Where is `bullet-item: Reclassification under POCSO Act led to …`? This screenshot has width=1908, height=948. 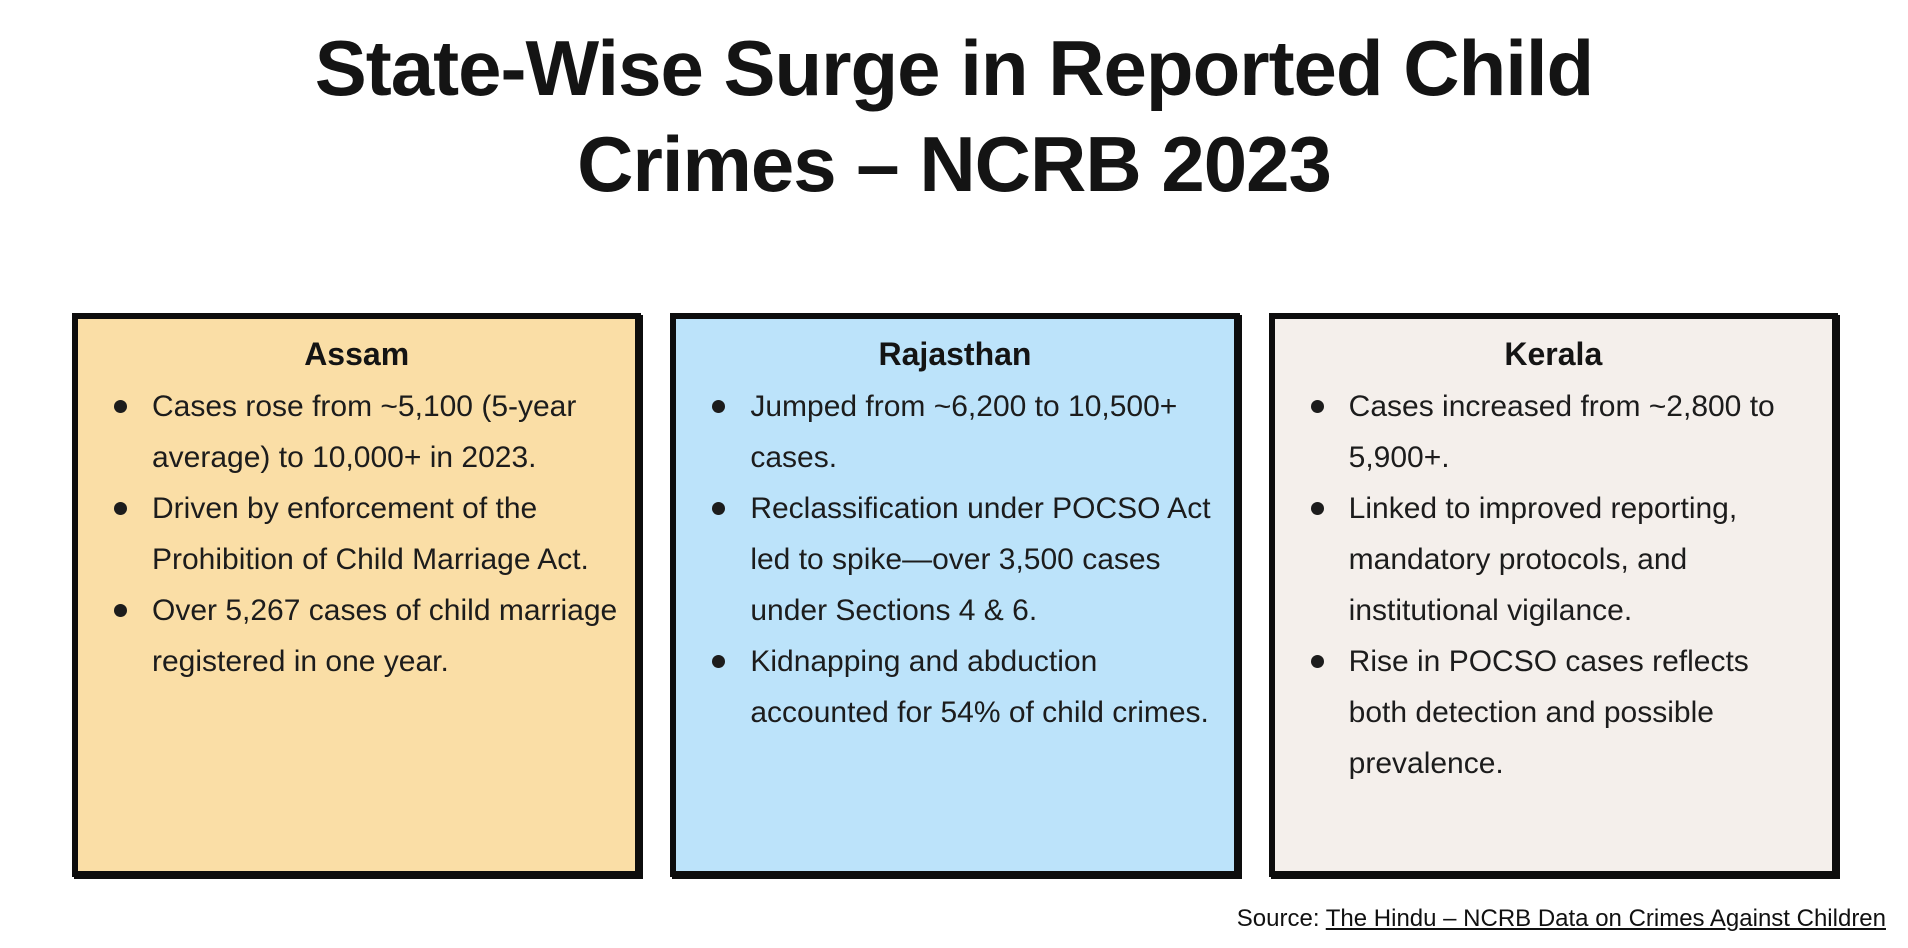
bullet-item: Reclassification under POCSO Act led to … is located at coordinates (945, 559).